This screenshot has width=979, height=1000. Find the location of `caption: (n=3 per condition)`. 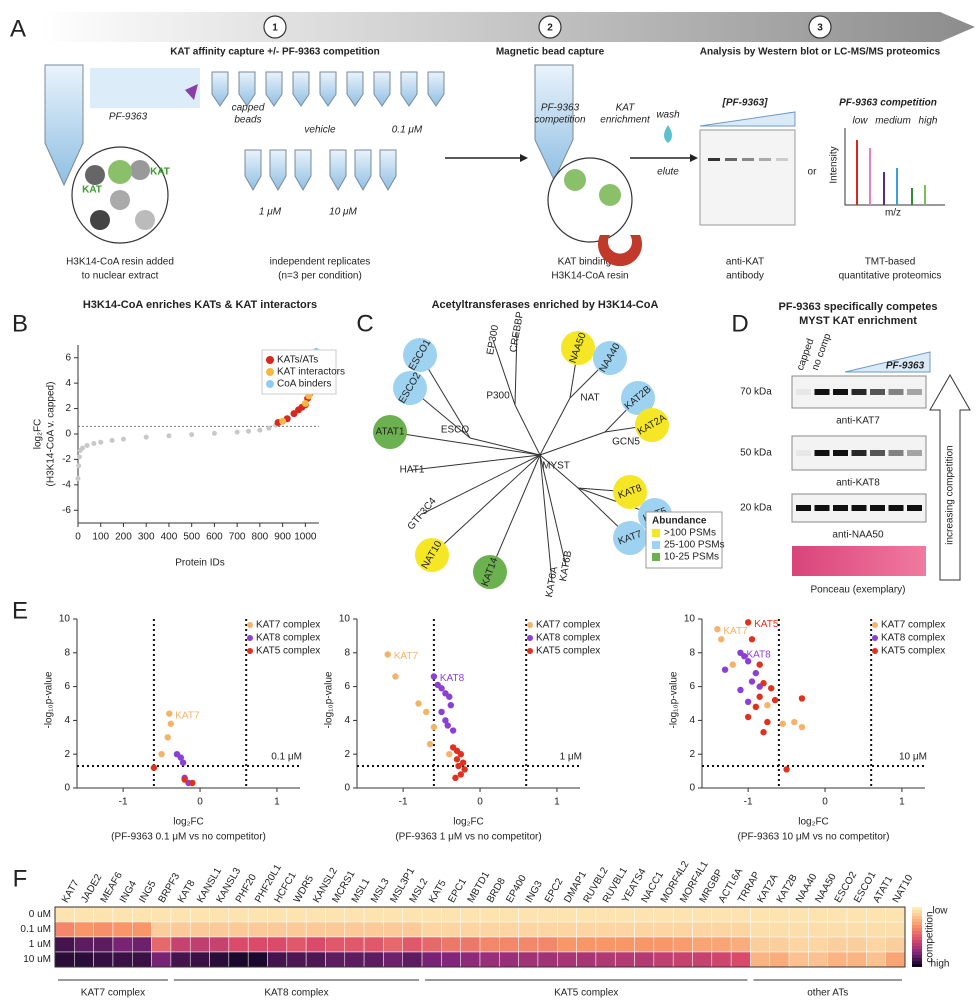

caption: (n=3 per condition) is located at coordinates (320, 276).